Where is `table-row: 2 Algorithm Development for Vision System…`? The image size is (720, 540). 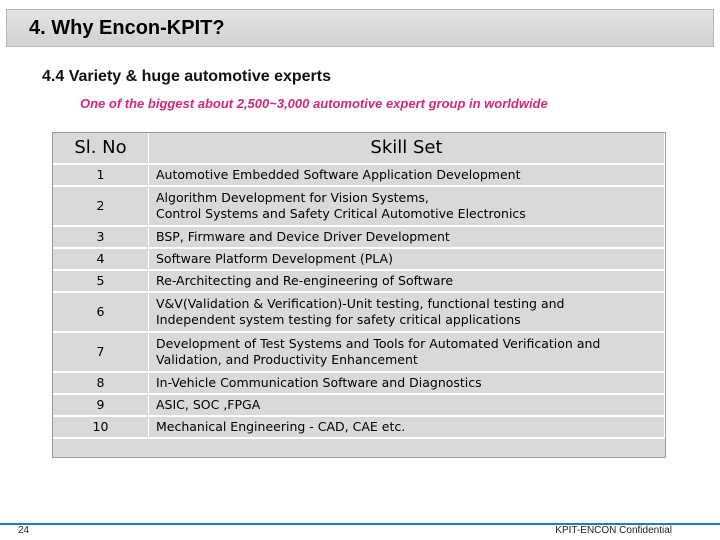 table-row: 2 Algorithm Development for Vision System… is located at coordinates (359, 207).